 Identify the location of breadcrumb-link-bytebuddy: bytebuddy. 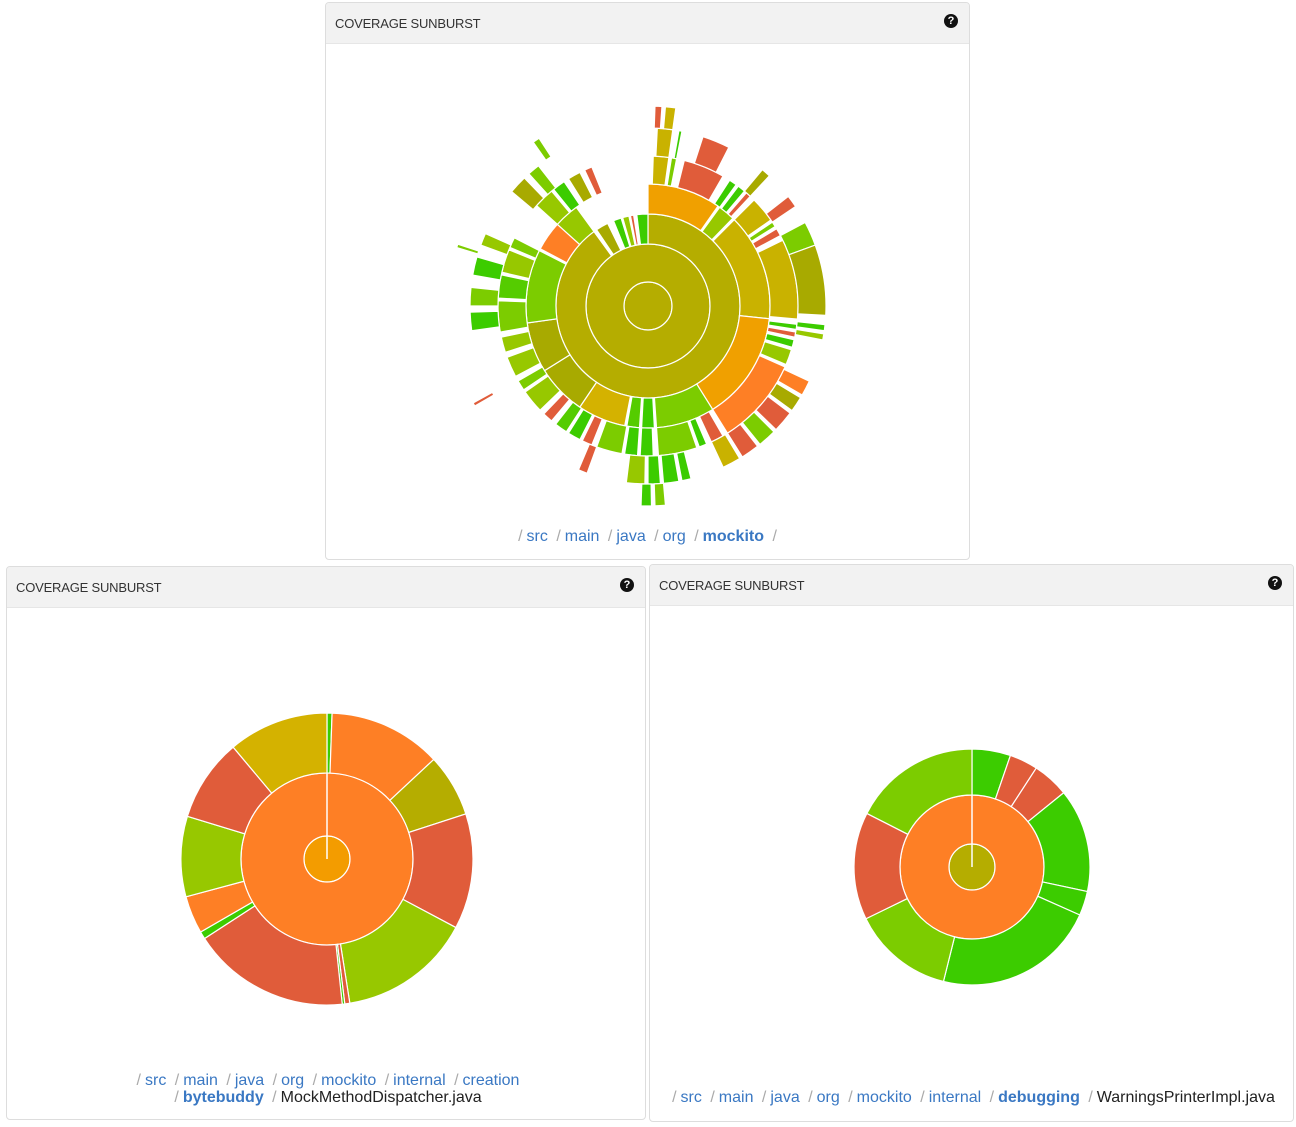
(223, 1097).